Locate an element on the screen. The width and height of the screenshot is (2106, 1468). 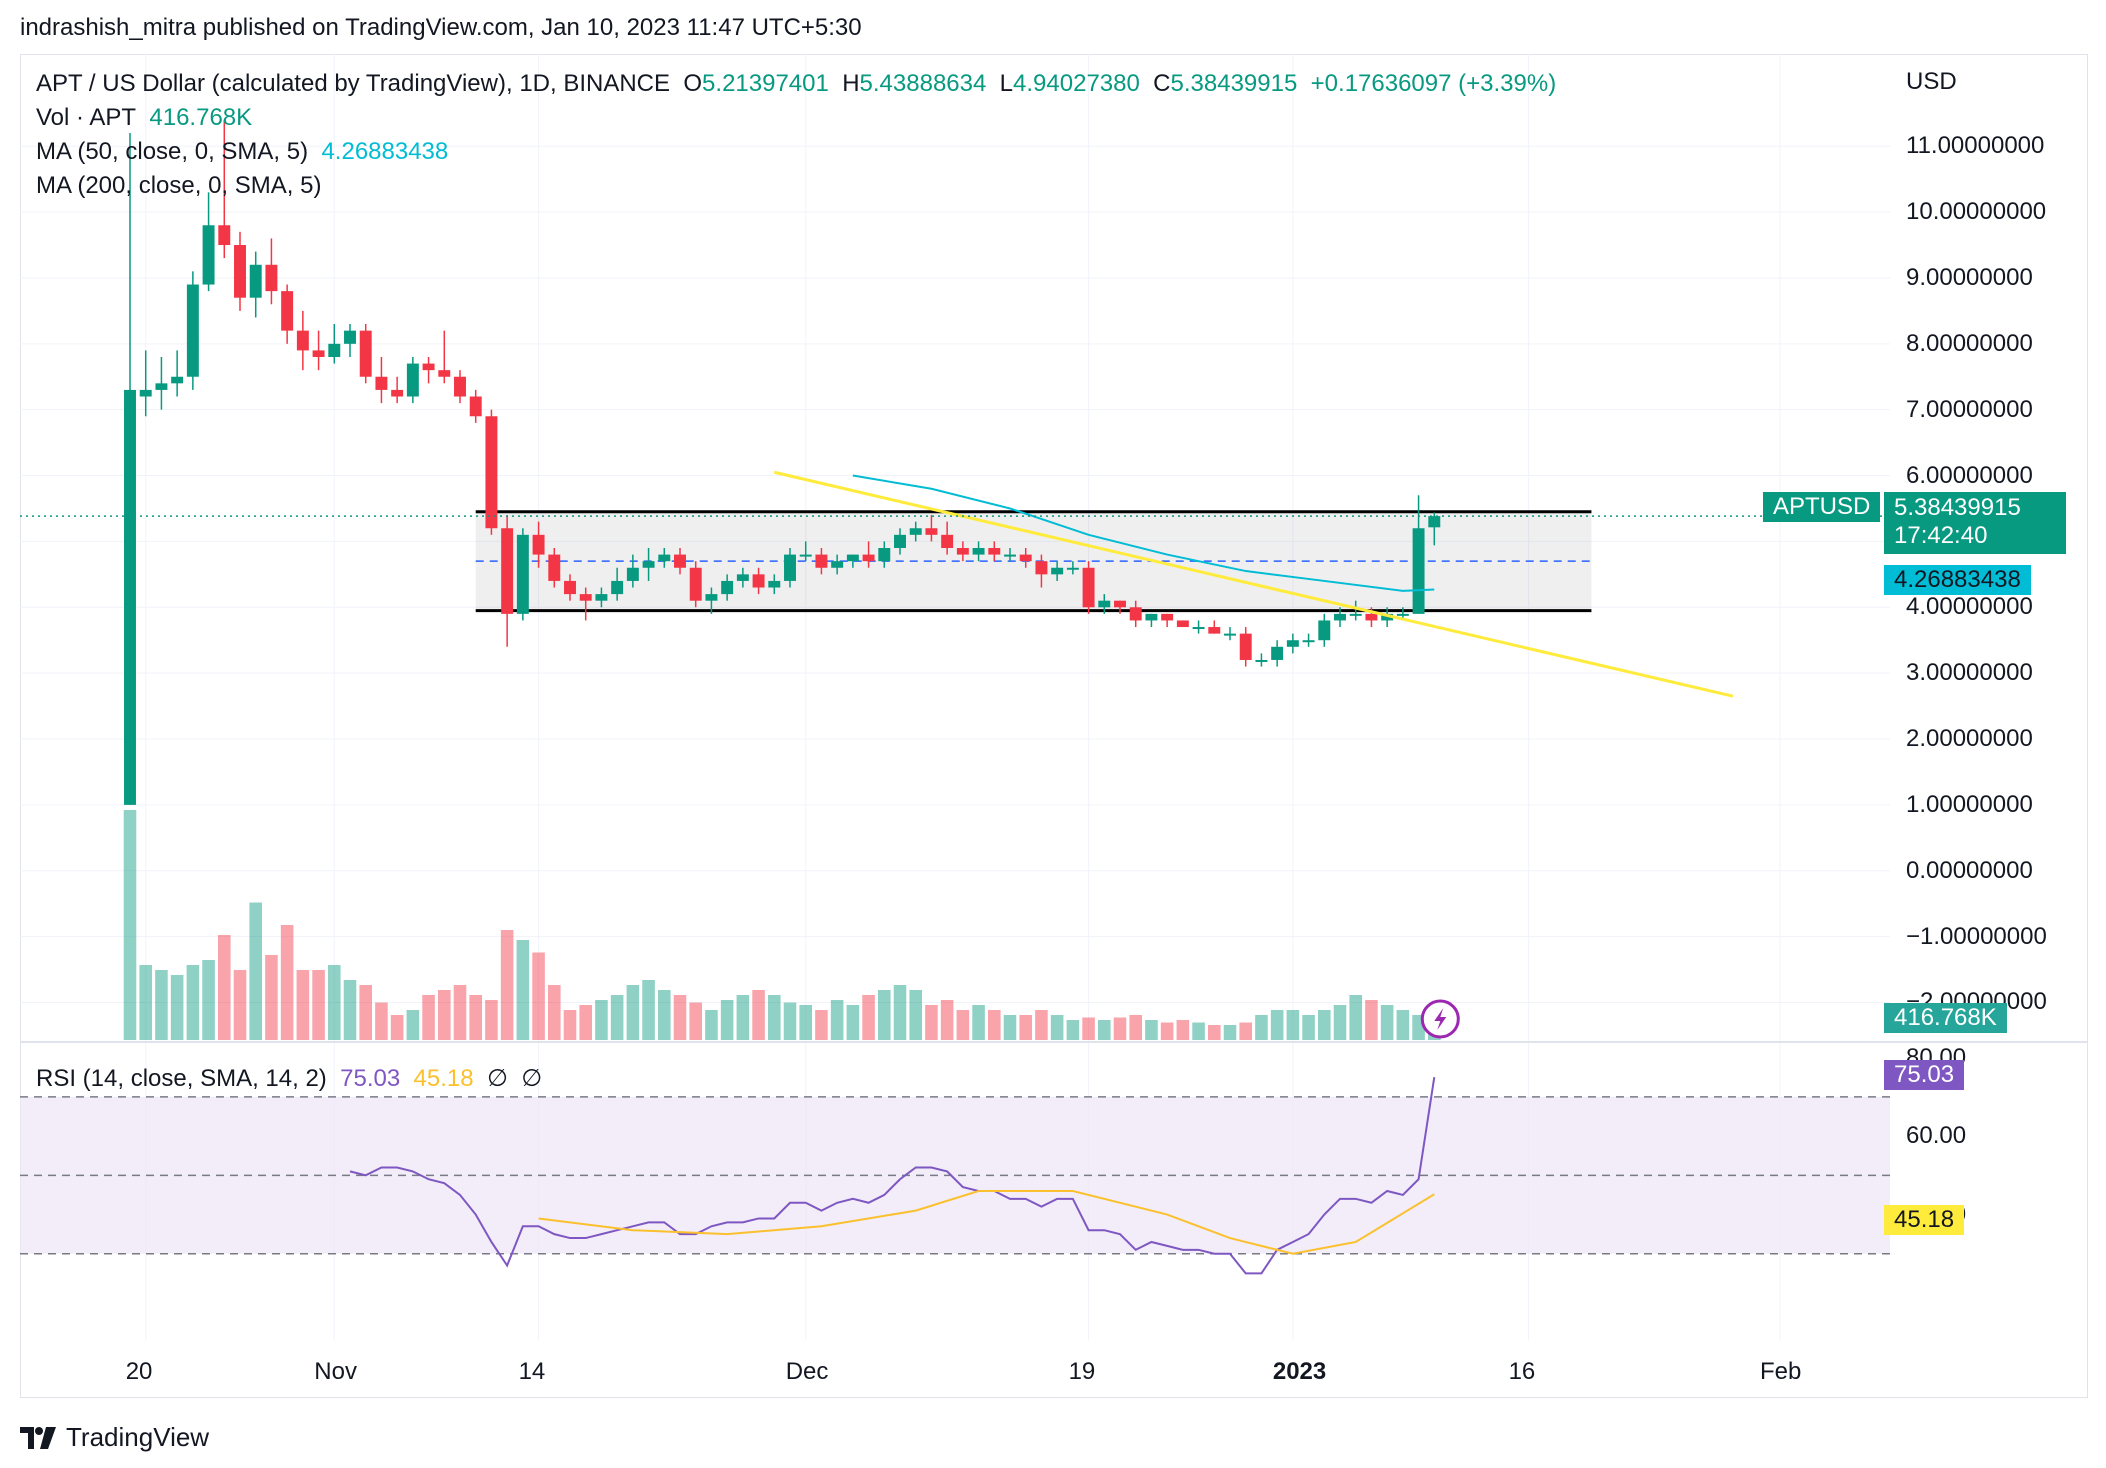
low-label: L is located at coordinates (1006, 83).